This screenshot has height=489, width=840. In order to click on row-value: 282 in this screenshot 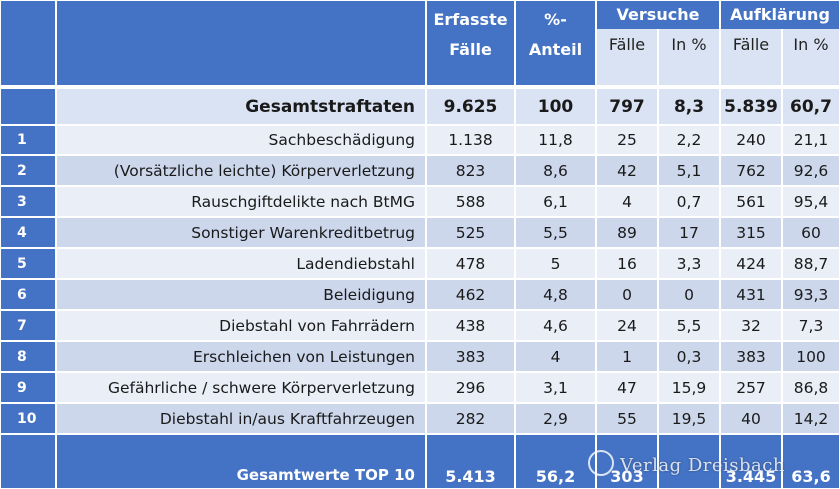, I will do `click(470, 418)`.